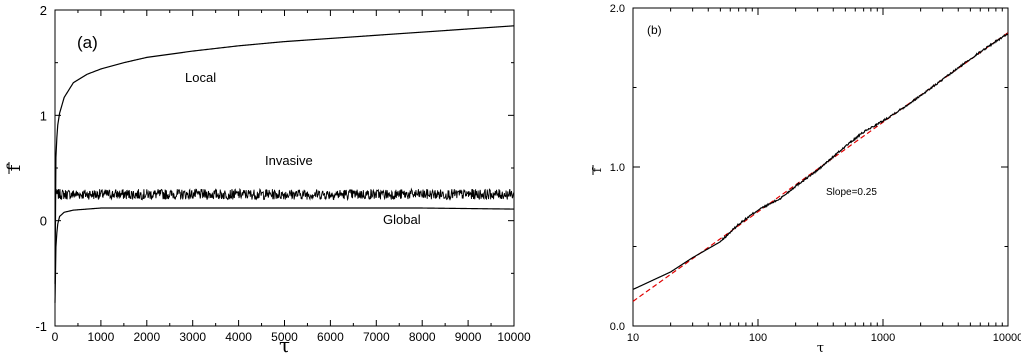 This screenshot has height=355, width=1021. I want to click on x-tick-label-a: 1000, so click(101, 337).